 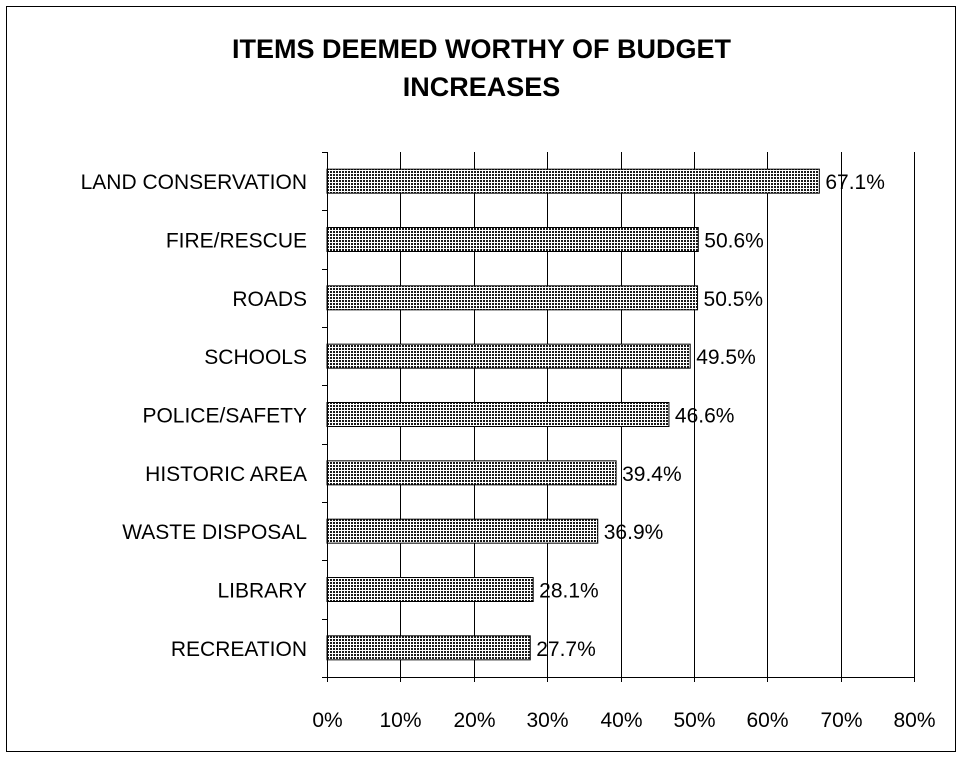 I want to click on x-tick-label: 0%, so click(x=327, y=720).